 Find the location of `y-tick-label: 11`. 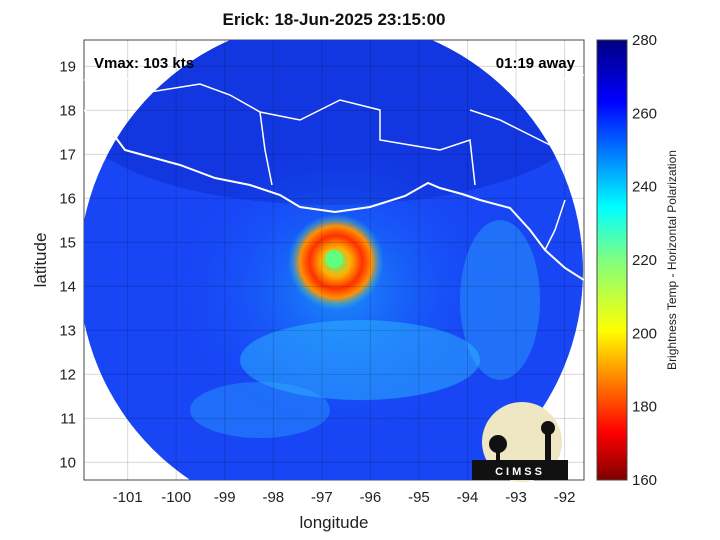

y-tick-label: 11 is located at coordinates (68, 418).